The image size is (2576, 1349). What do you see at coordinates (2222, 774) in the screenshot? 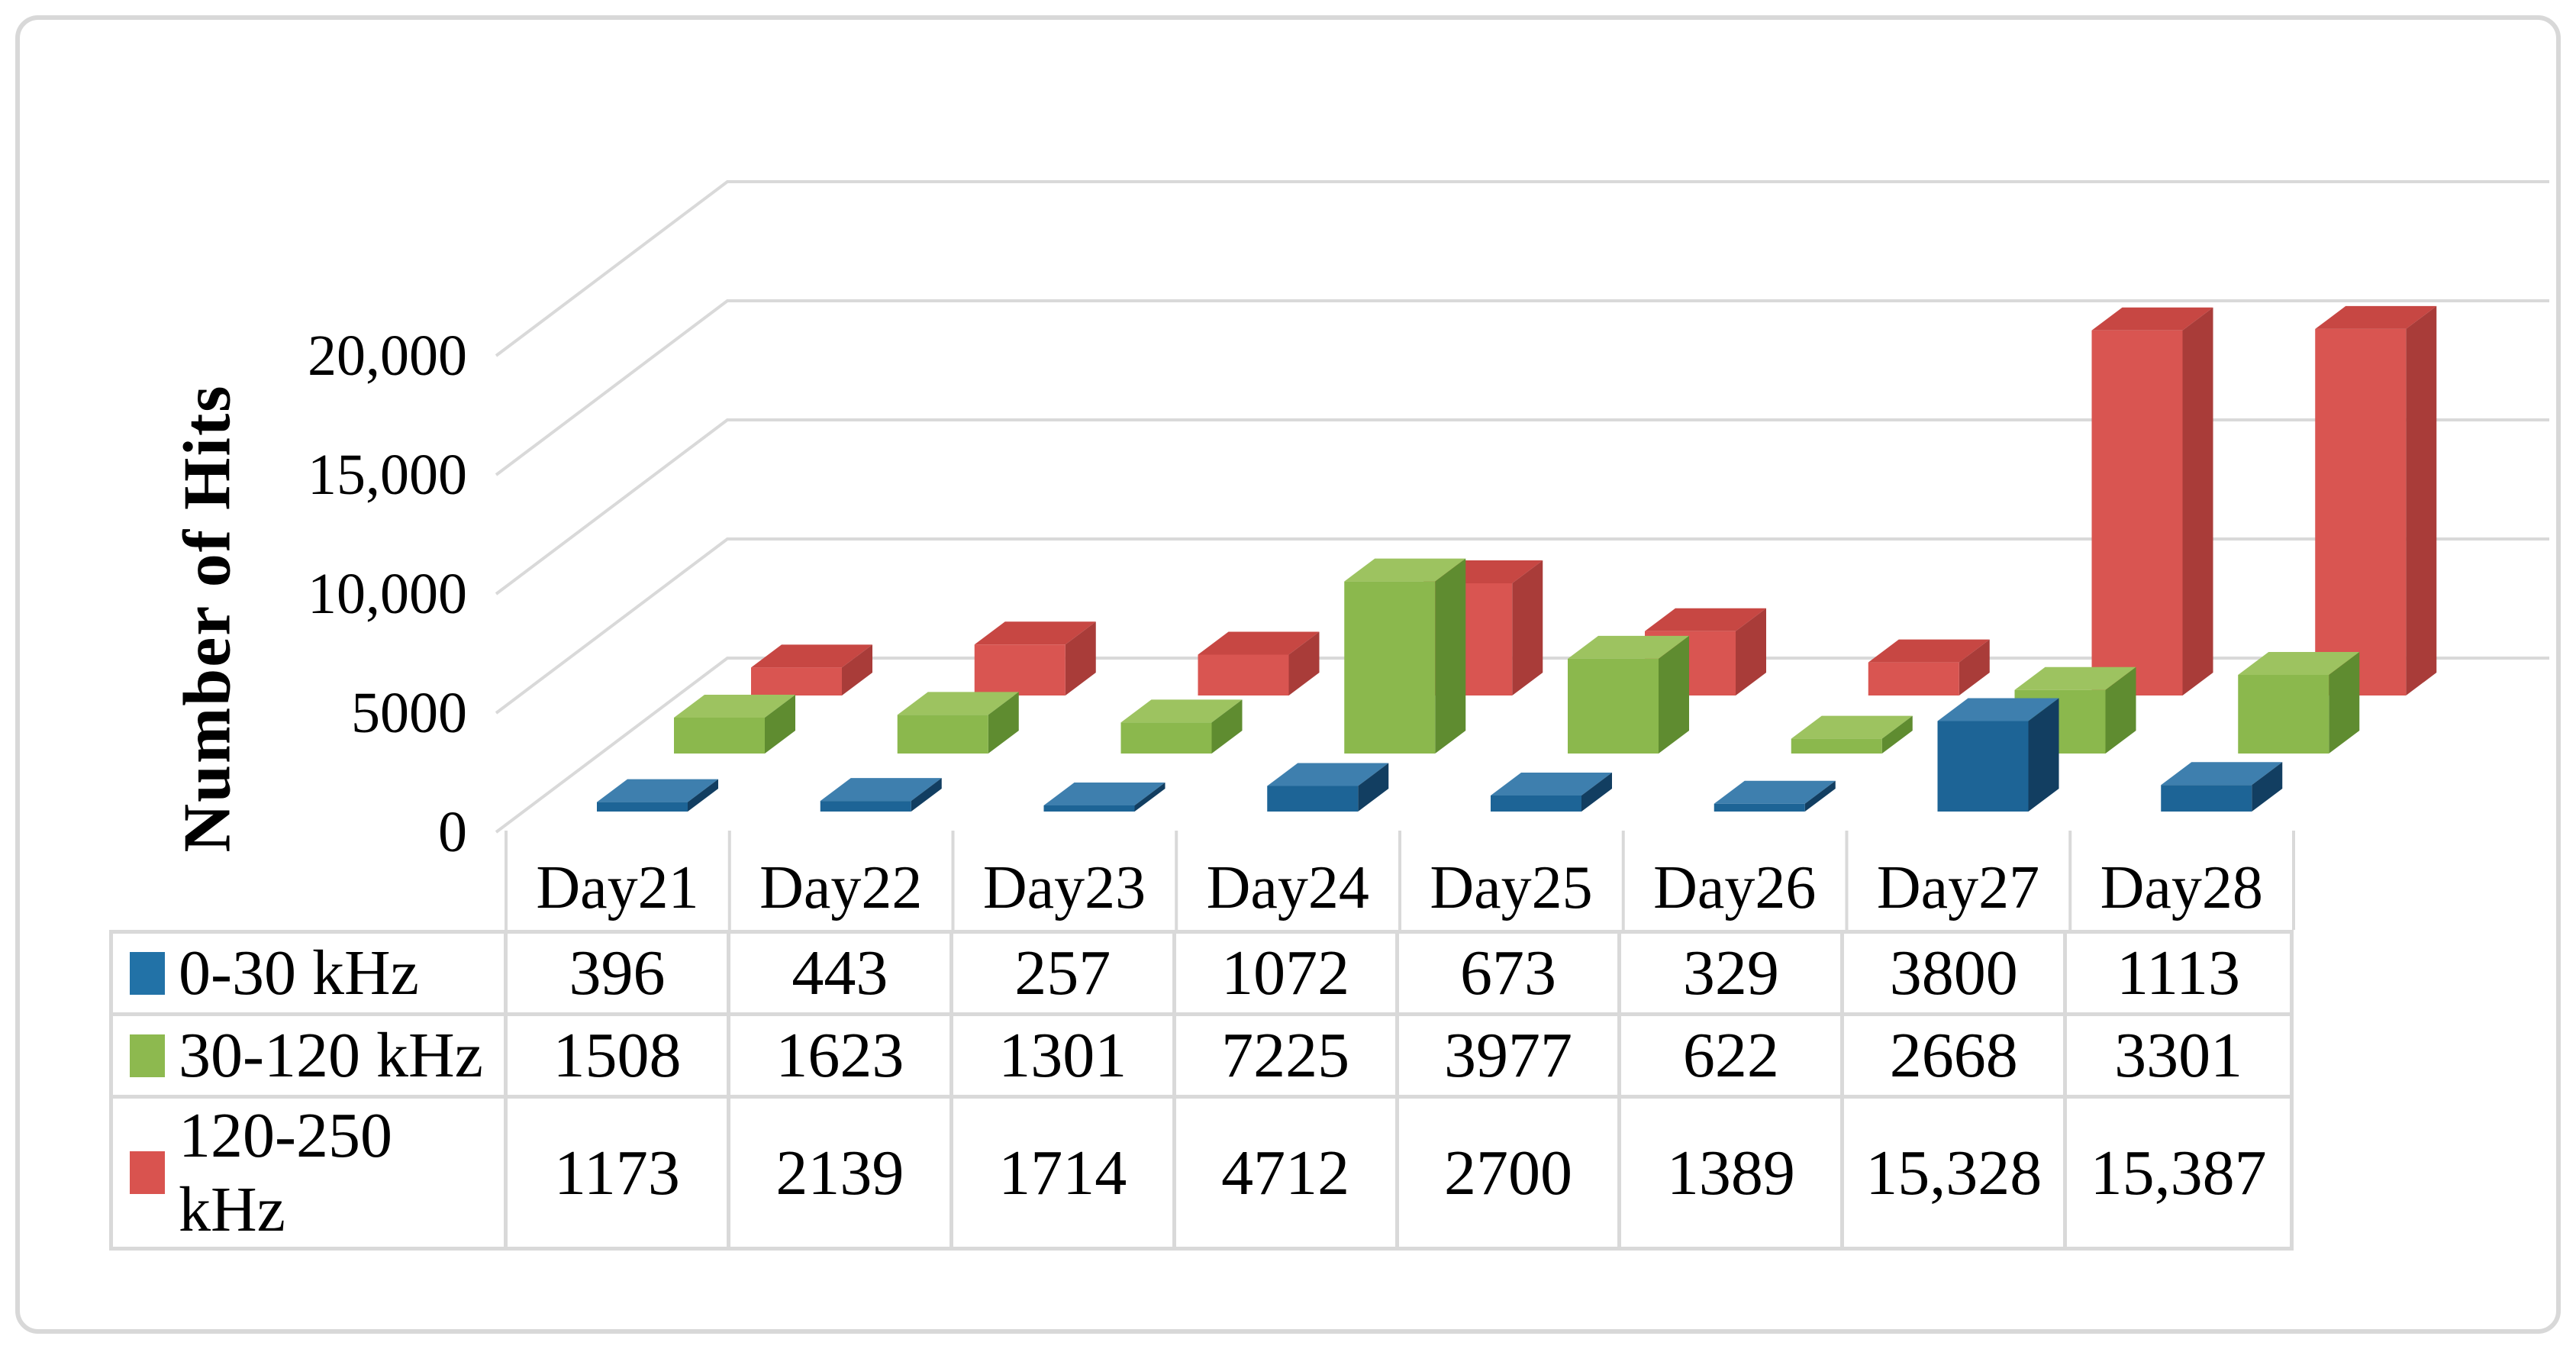
I see `bar-0-30-khz-day28` at bounding box center [2222, 774].